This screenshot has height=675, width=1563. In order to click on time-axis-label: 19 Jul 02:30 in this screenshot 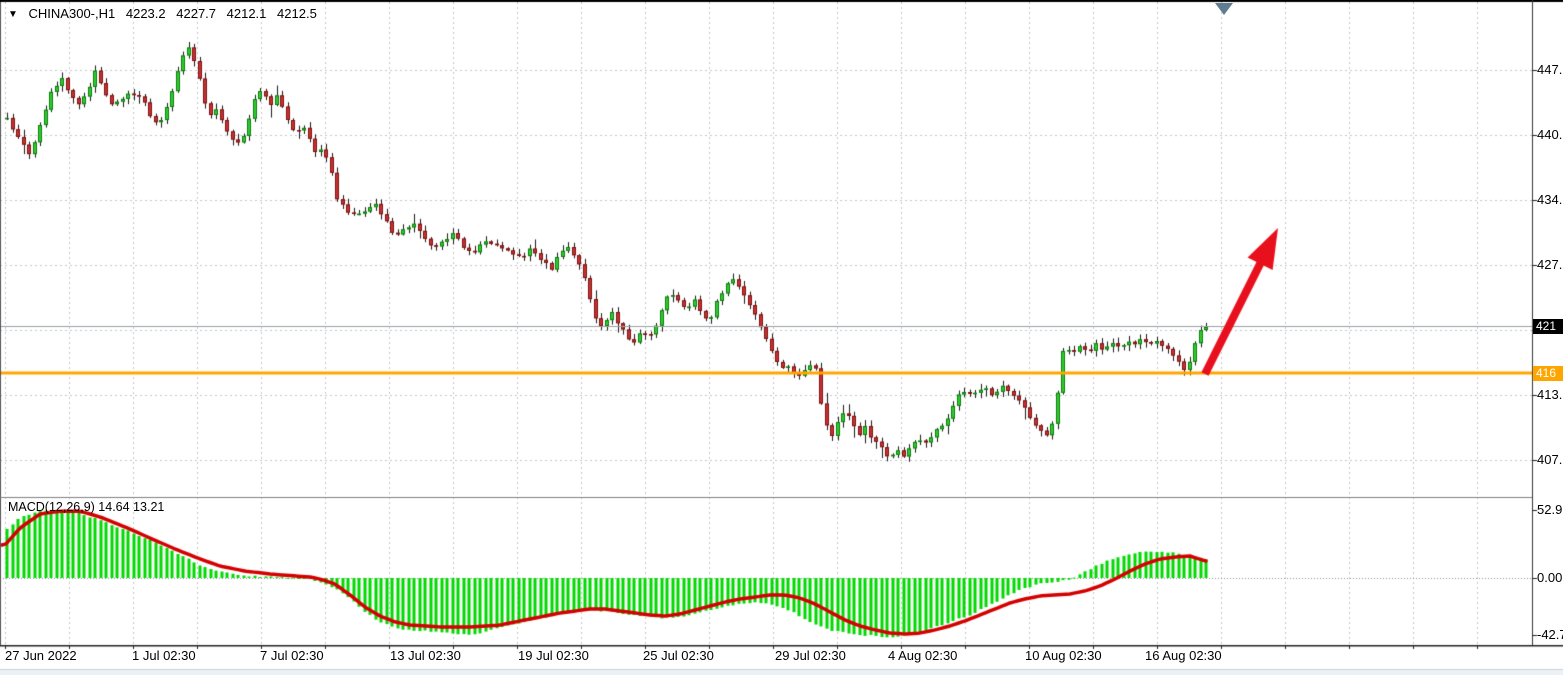, I will do `click(553, 655)`.